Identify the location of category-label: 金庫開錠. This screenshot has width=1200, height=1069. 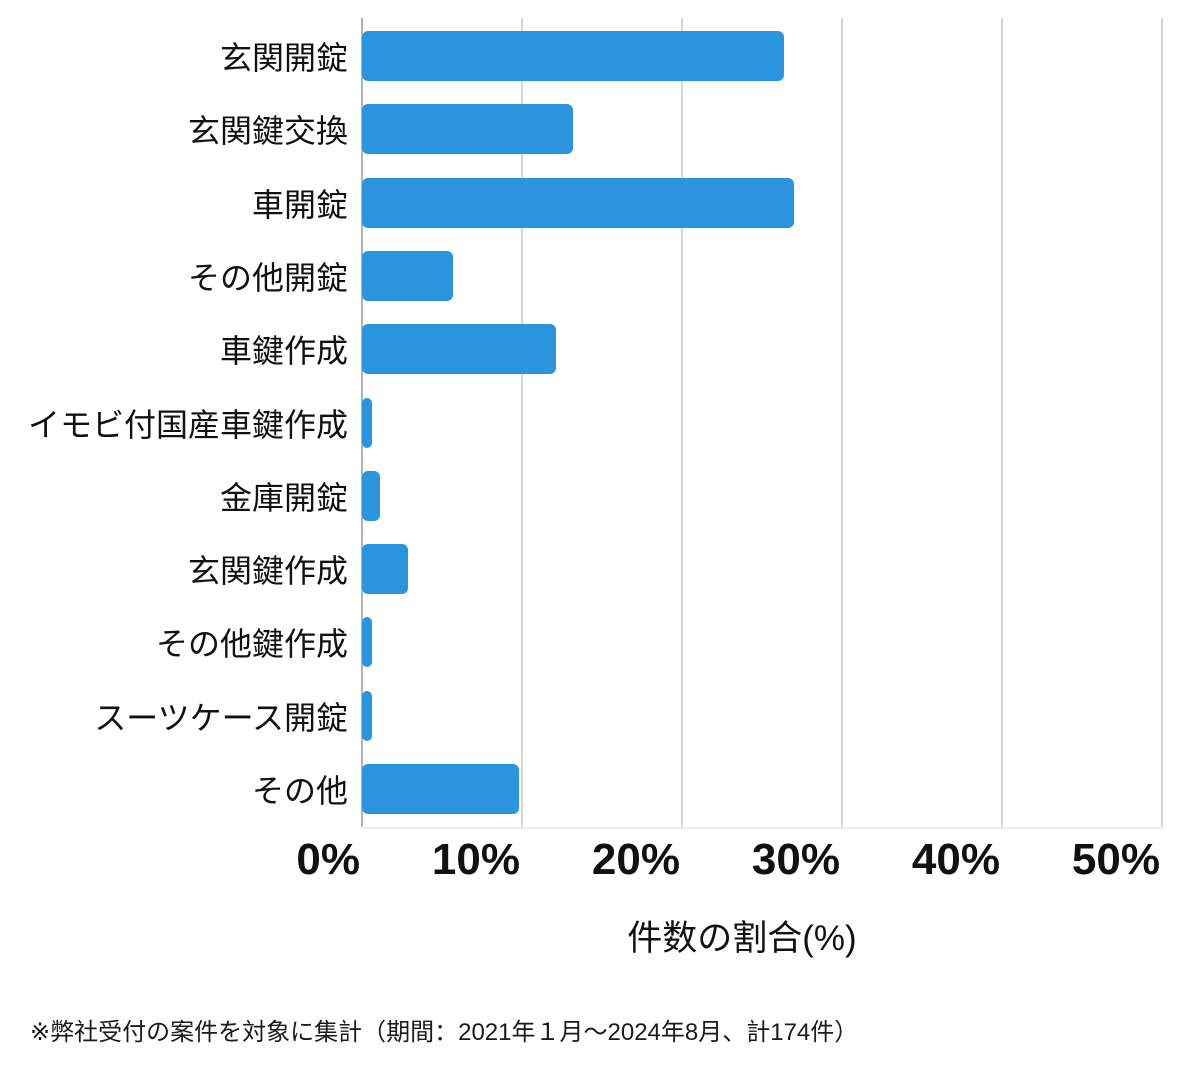
(283, 497).